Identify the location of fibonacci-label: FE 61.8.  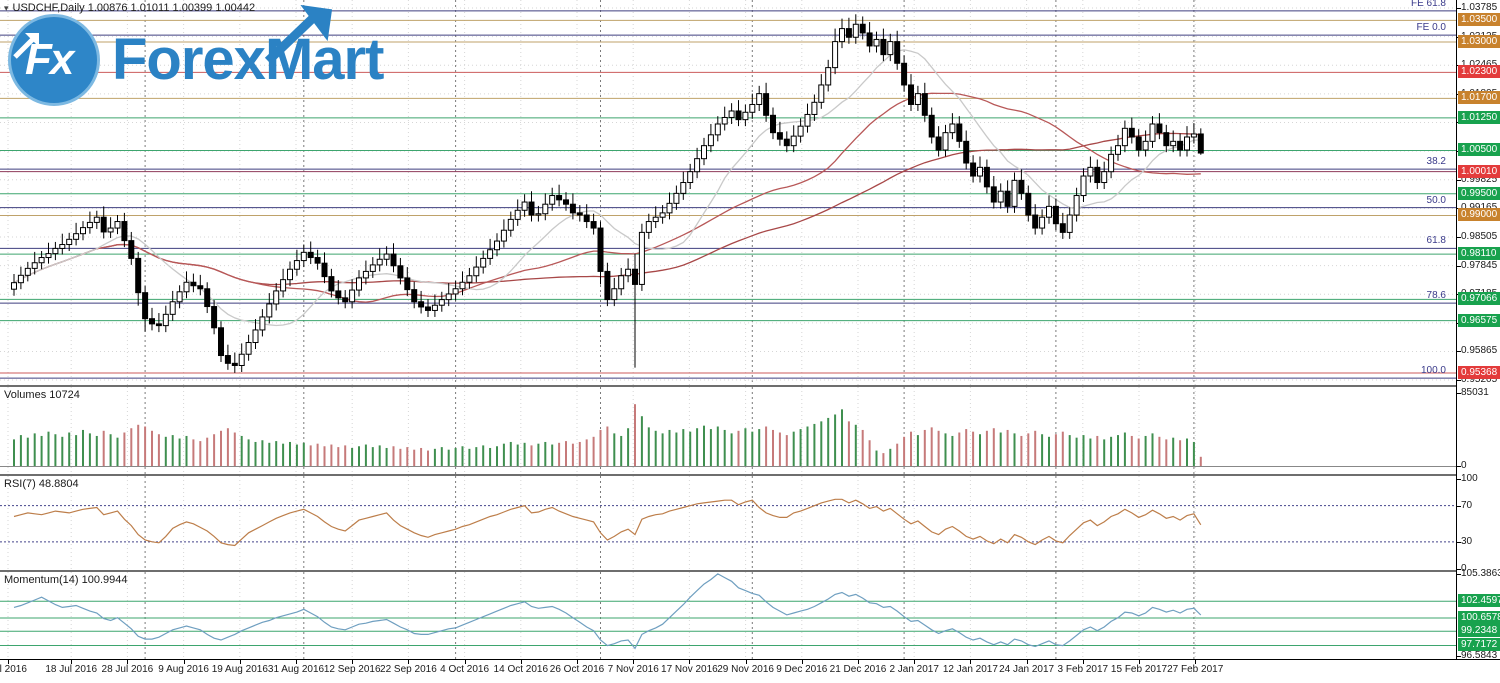
(1428, 4).